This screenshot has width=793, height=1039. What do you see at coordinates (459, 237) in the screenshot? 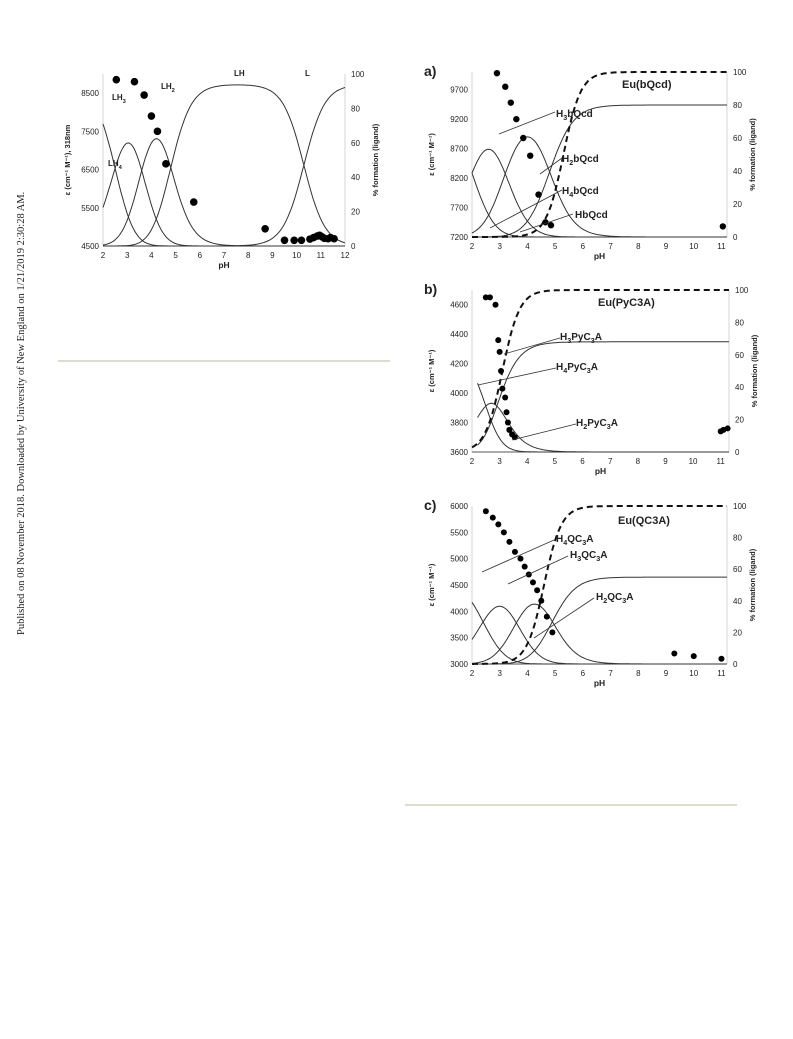
I see `y-tick-label: 7200` at bounding box center [459, 237].